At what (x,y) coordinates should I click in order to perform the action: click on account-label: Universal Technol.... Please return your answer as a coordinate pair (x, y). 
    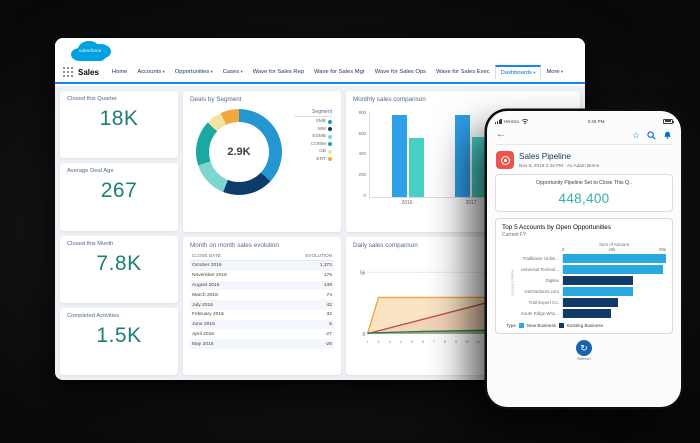
    Looking at the image, I should click on (539, 269).